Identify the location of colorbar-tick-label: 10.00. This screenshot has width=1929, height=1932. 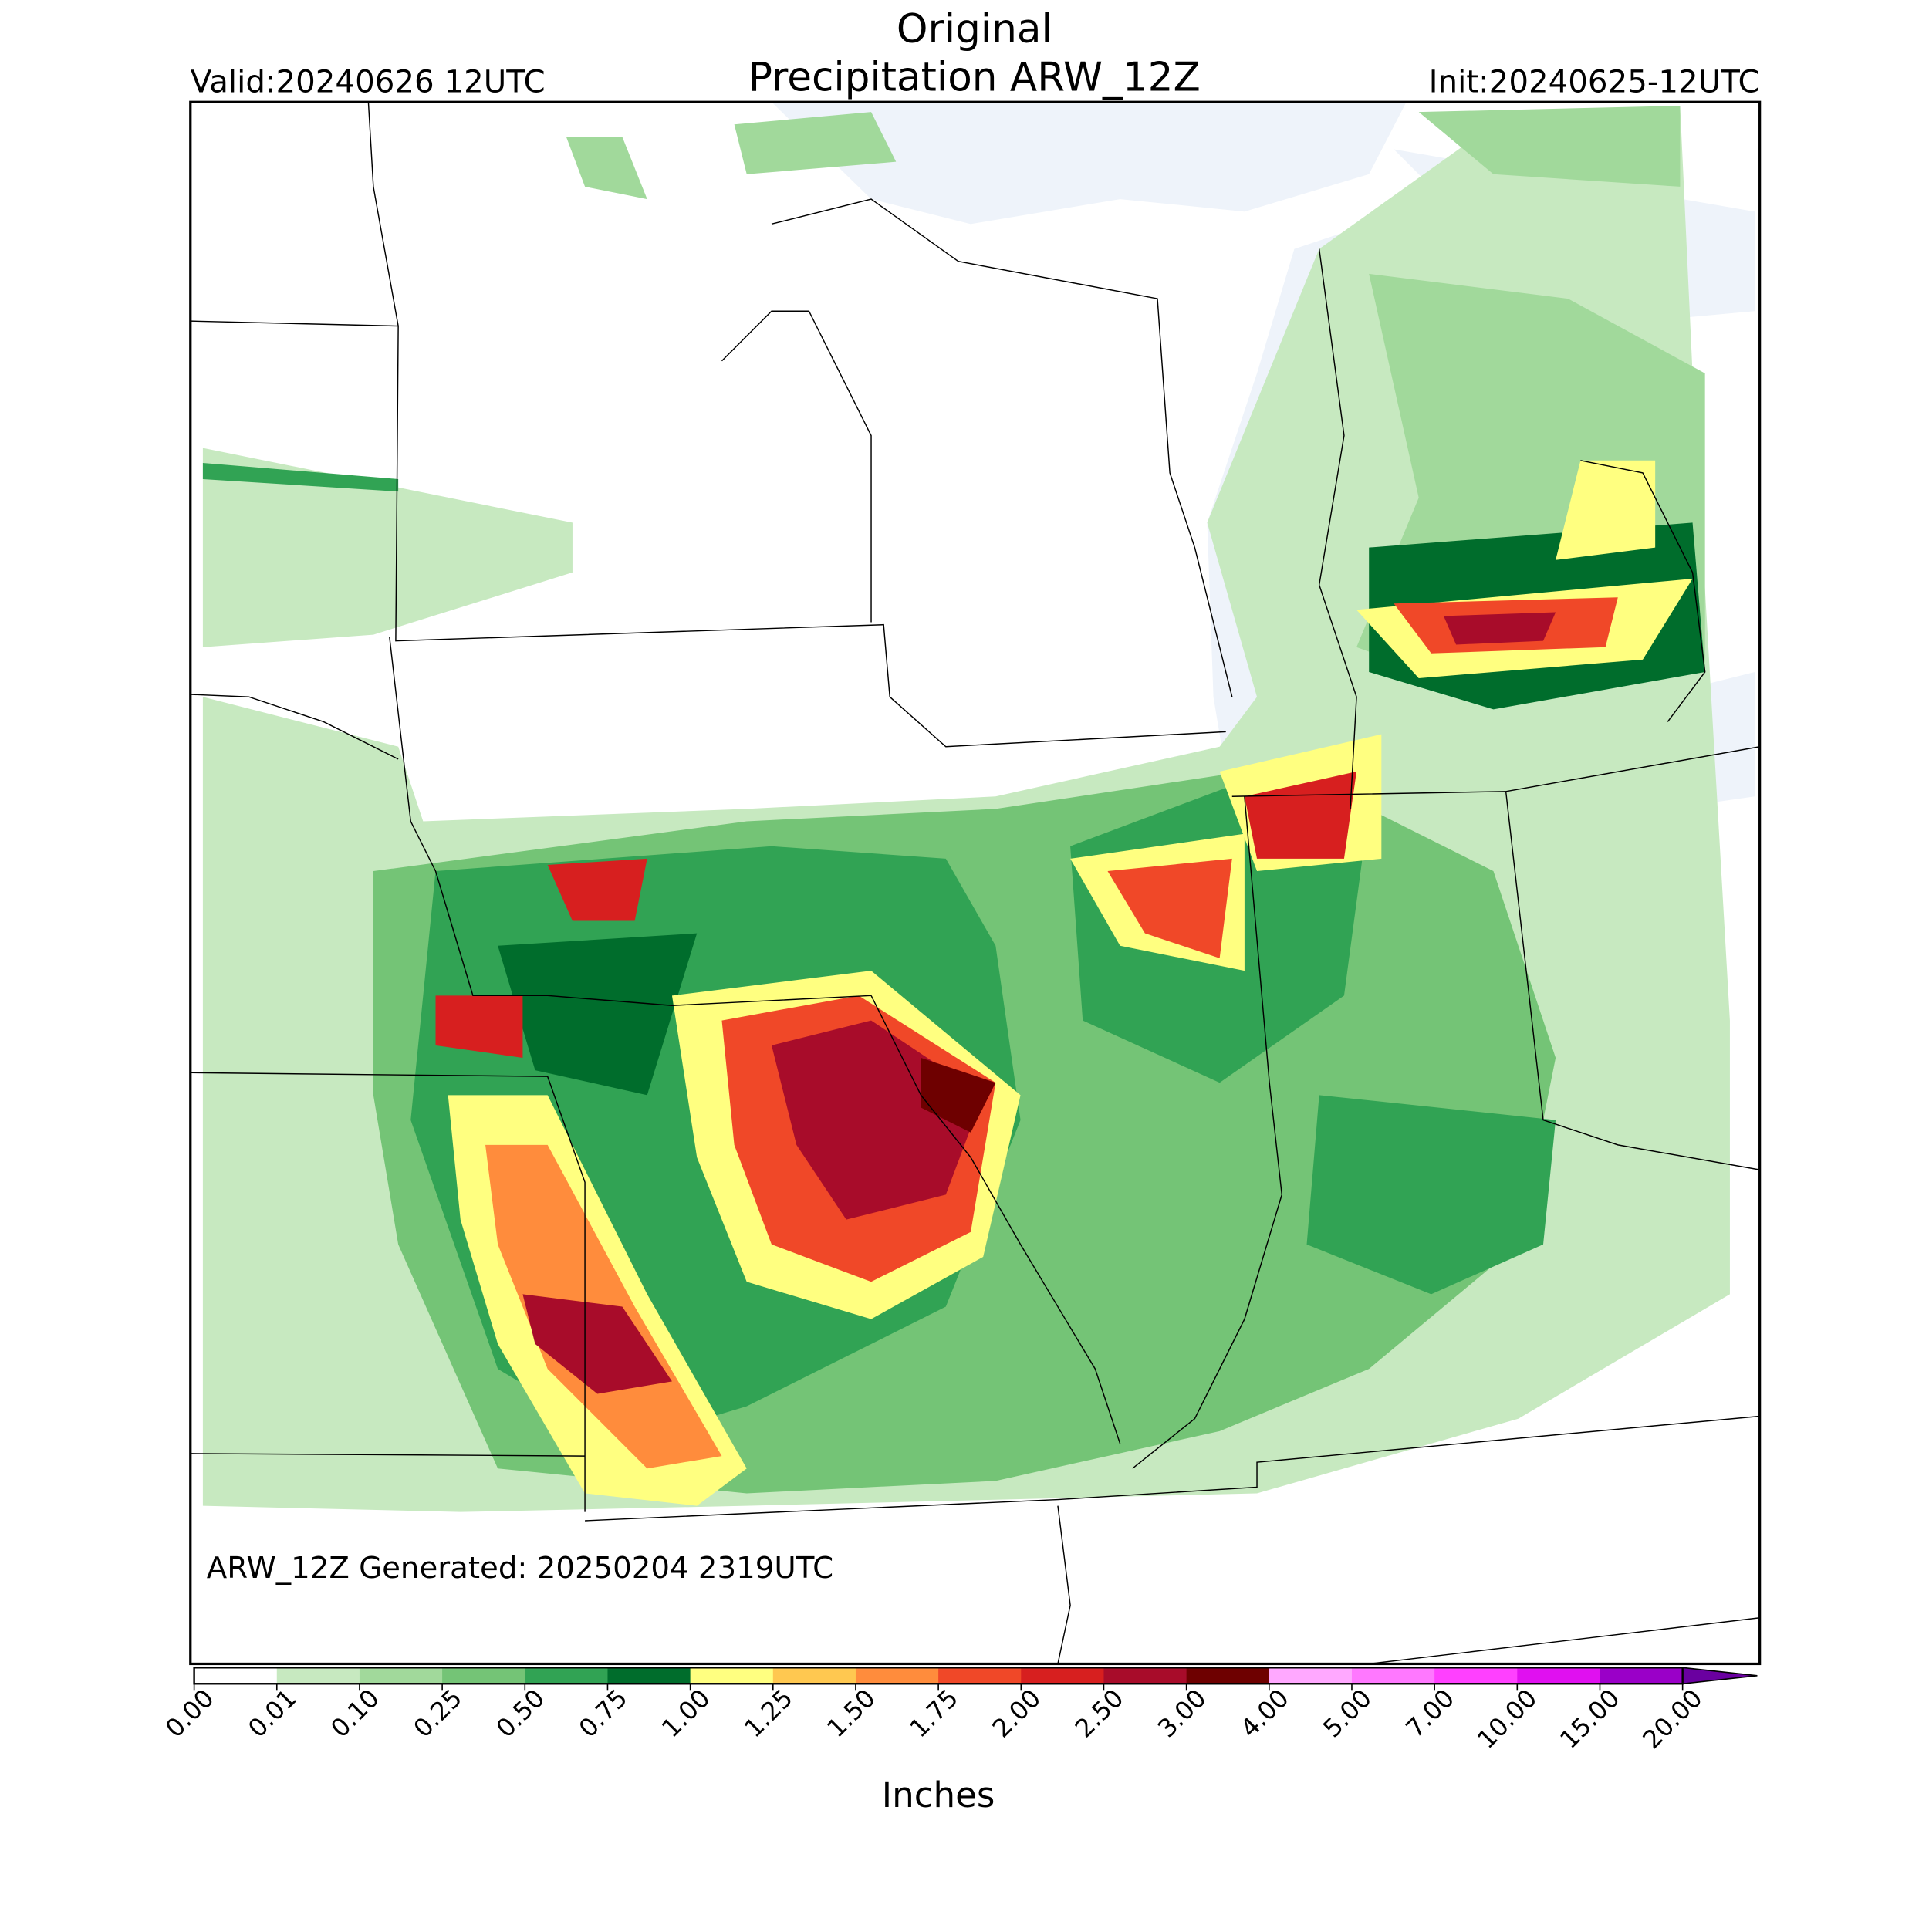
(1506, 1719).